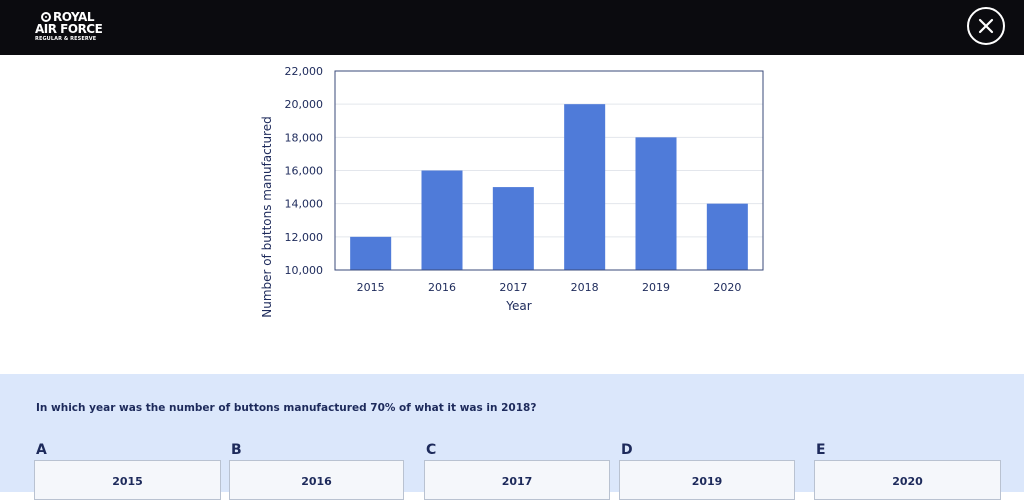 This screenshot has width=1024, height=503. Describe the element at coordinates (74, 17) in the screenshot. I see `logo-line-1: ROYAL` at that location.